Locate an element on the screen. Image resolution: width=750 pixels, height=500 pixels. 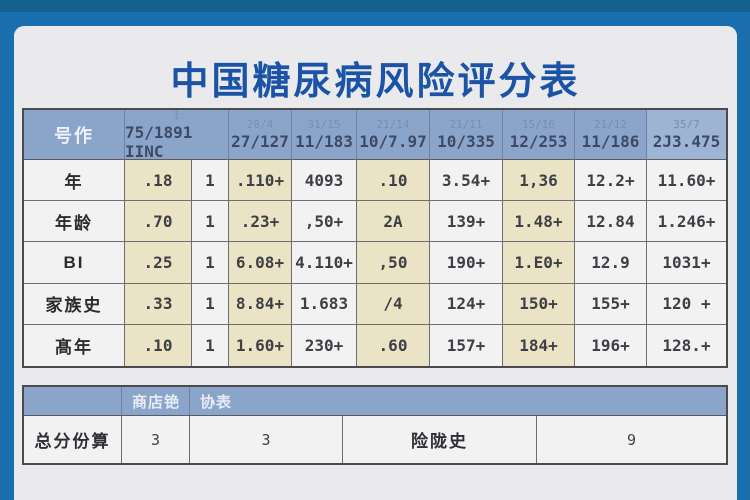
table-cell: 230+ is located at coordinates (324, 345).